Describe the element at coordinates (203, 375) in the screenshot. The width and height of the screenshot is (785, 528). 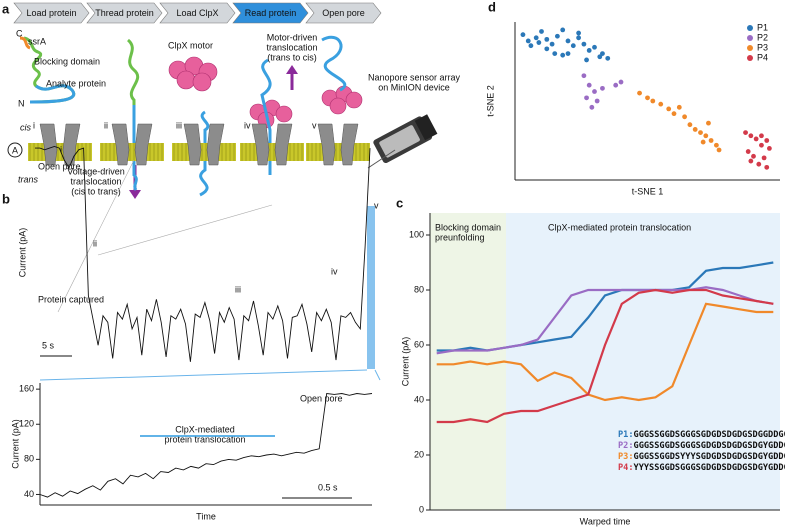
I see `zoom-line` at that location.